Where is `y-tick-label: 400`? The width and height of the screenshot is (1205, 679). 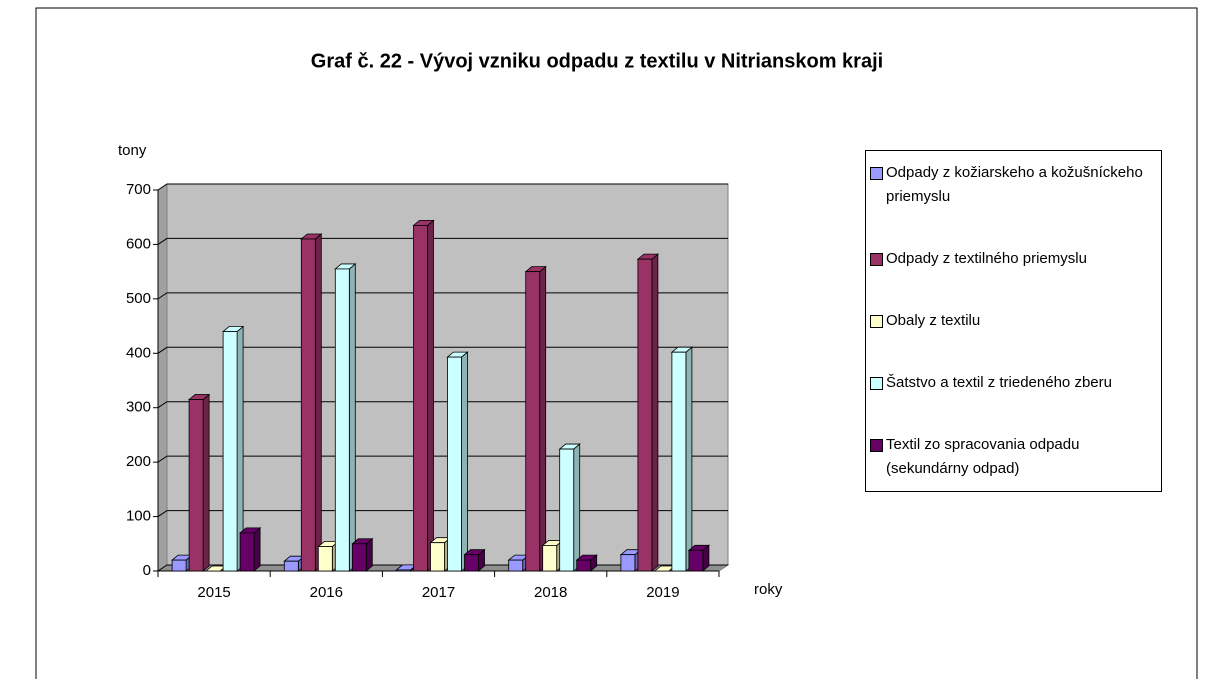 y-tick-label: 400 is located at coordinates (138, 352).